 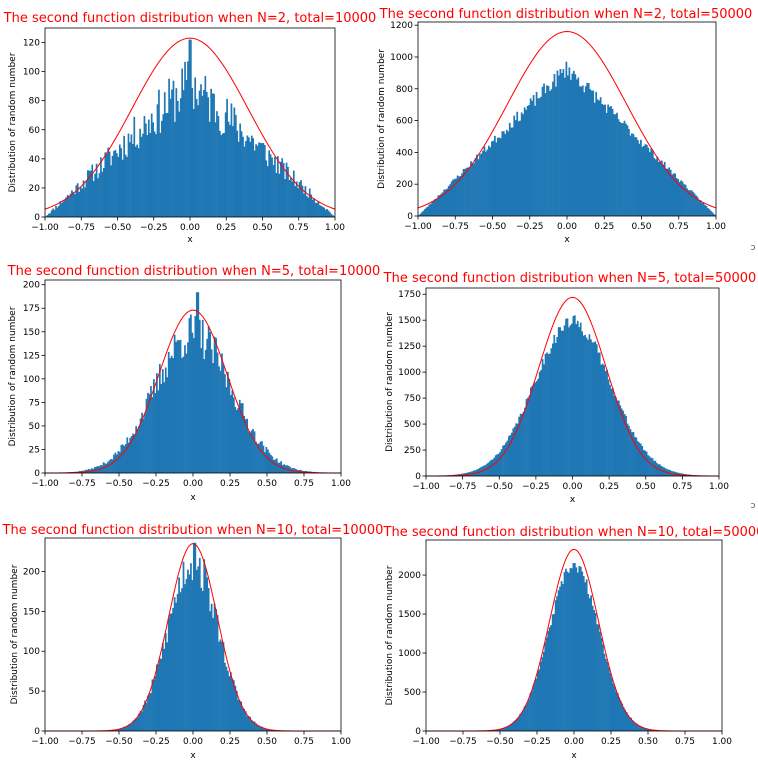 What do you see at coordinates (31, 333) in the screenshot?
I see `y-tick-label: 150` at bounding box center [31, 333].